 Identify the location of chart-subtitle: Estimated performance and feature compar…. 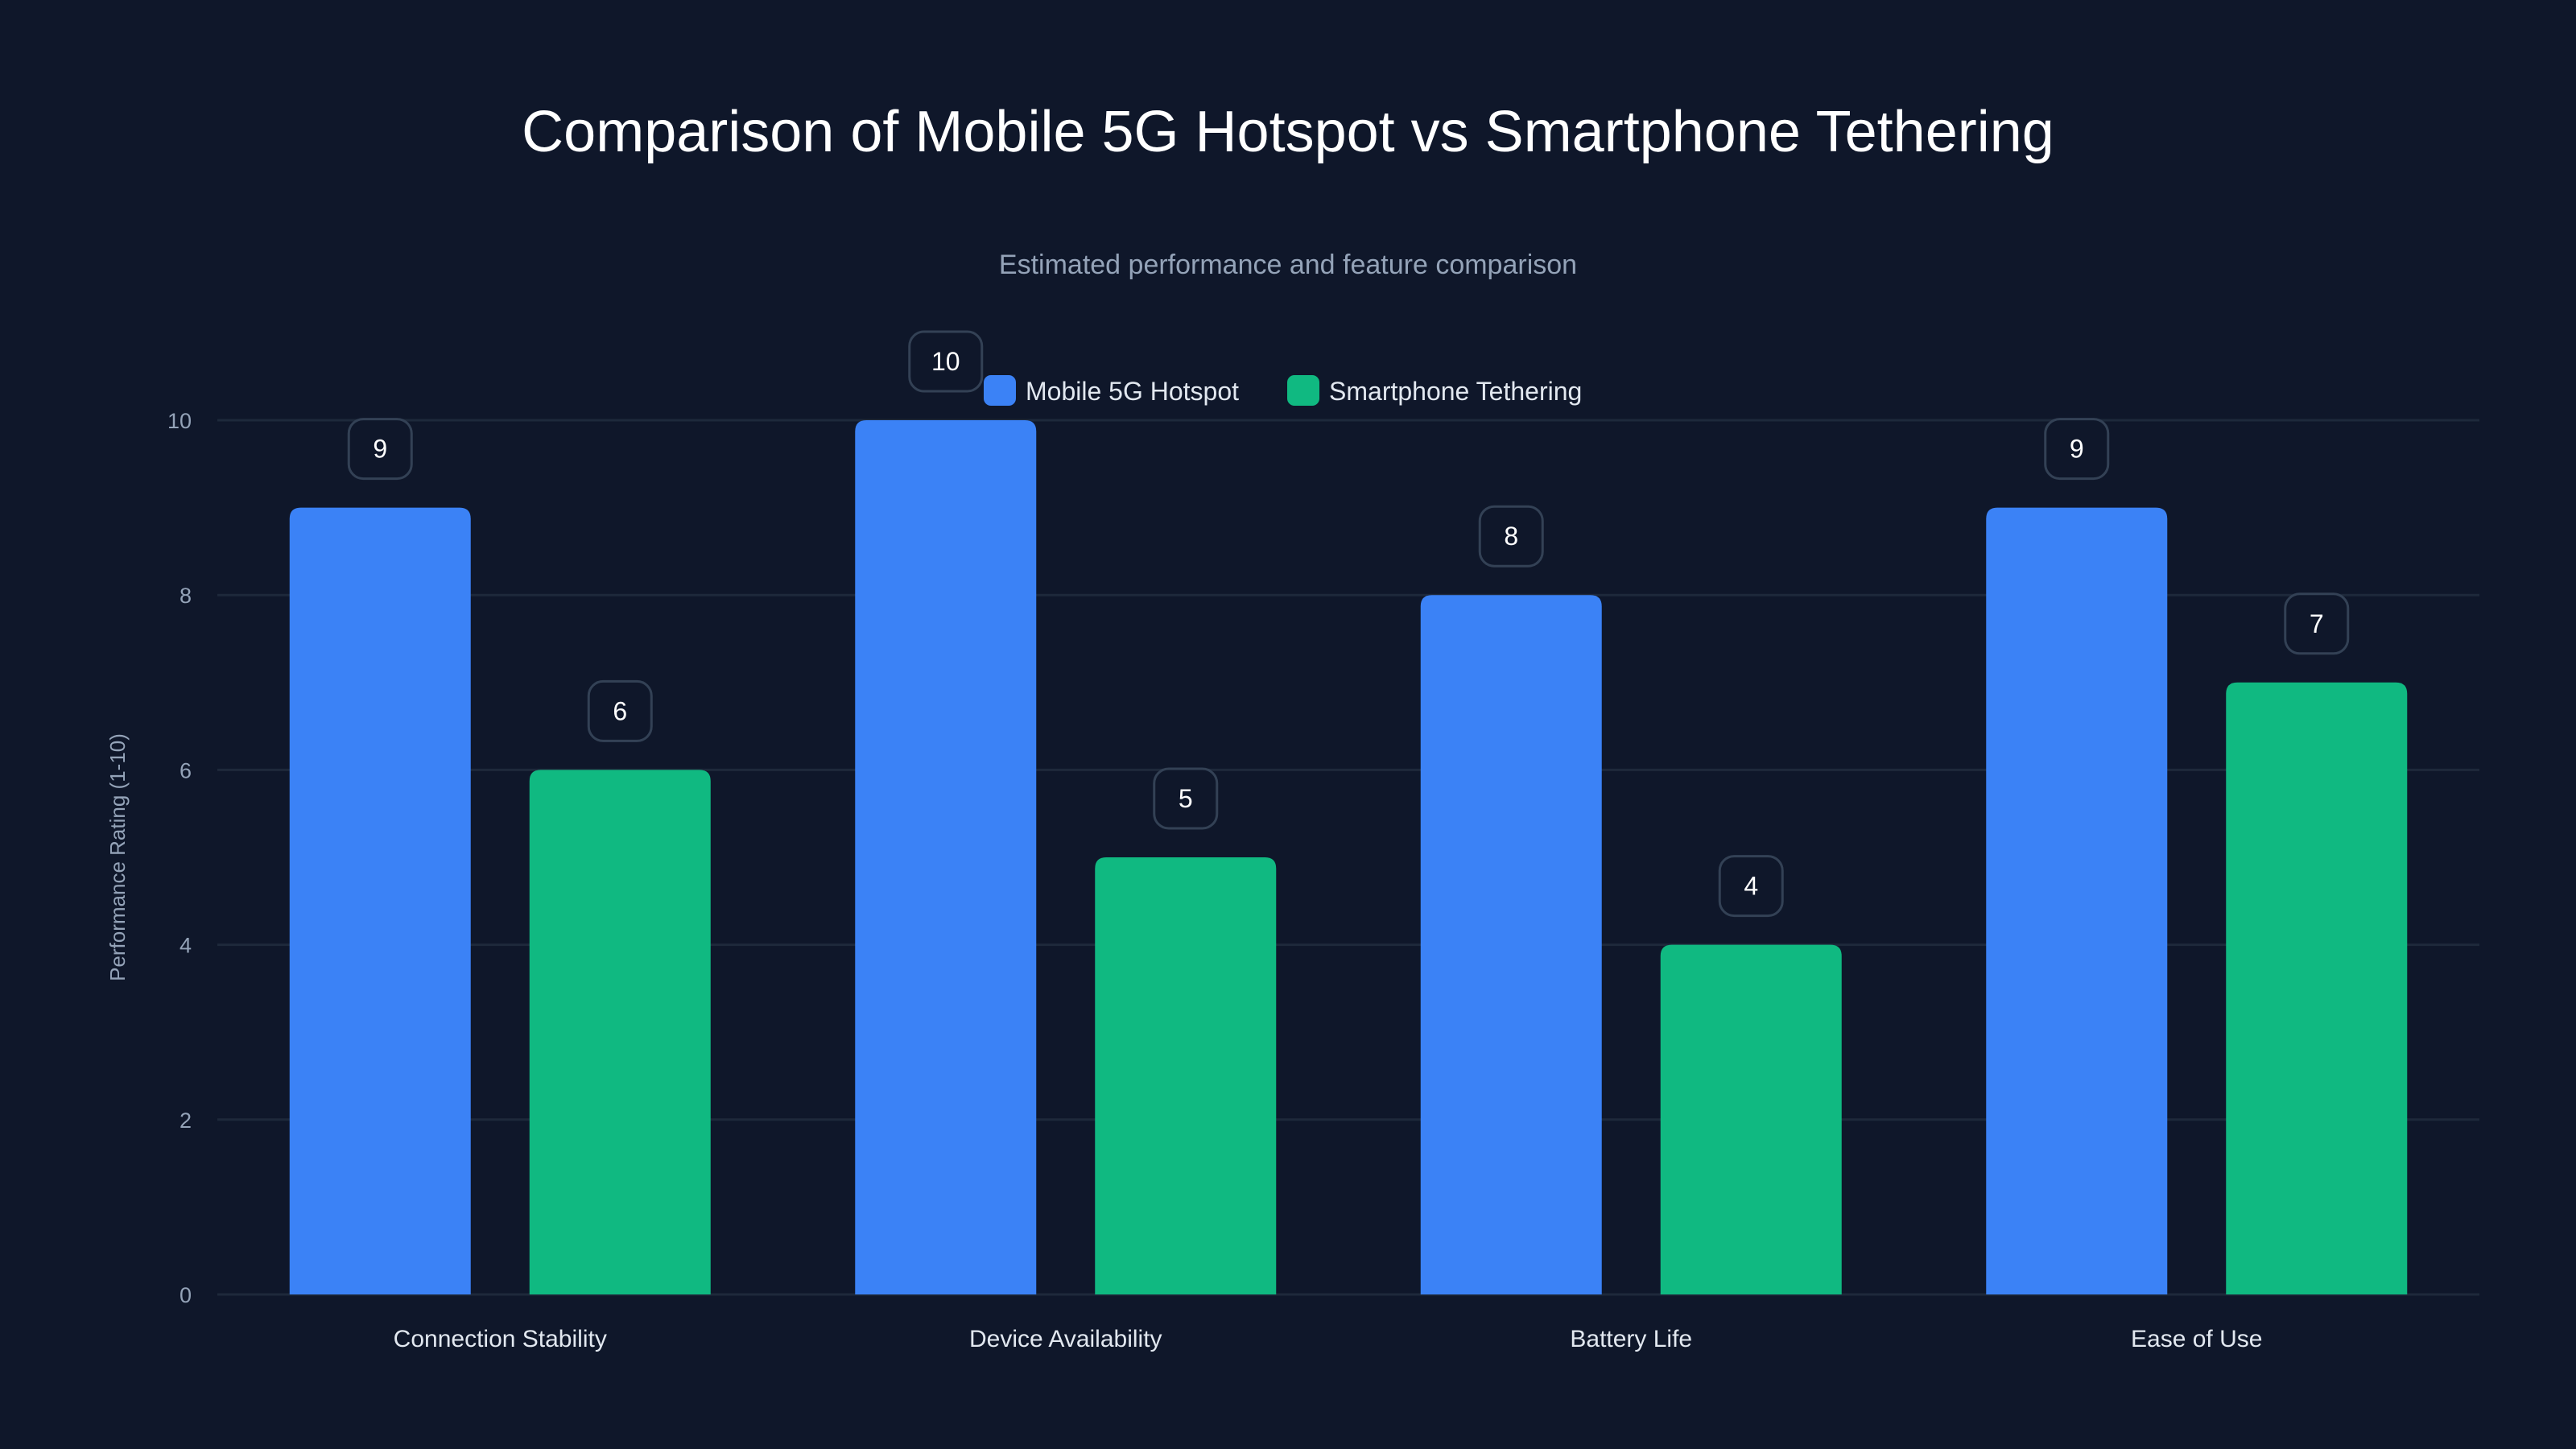
(1288, 265).